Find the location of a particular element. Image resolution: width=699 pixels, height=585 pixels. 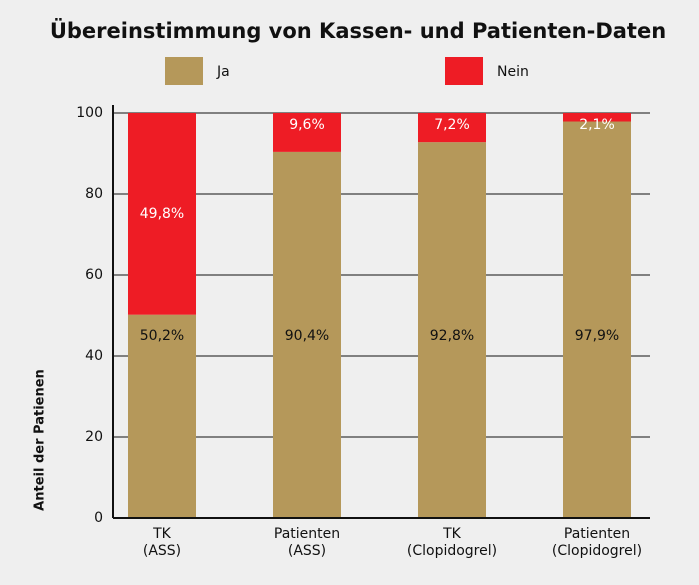

data-label: 97,9% is located at coordinates (597, 336).